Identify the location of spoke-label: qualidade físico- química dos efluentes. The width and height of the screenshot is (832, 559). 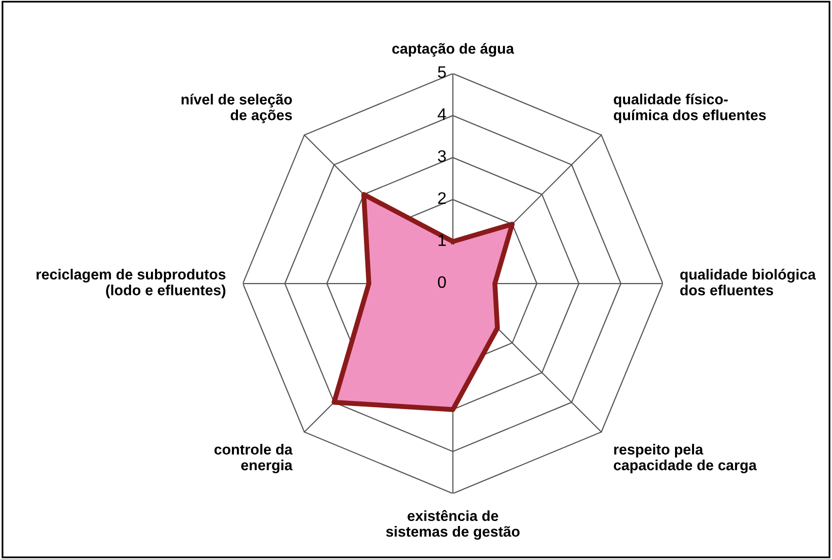
(690, 109).